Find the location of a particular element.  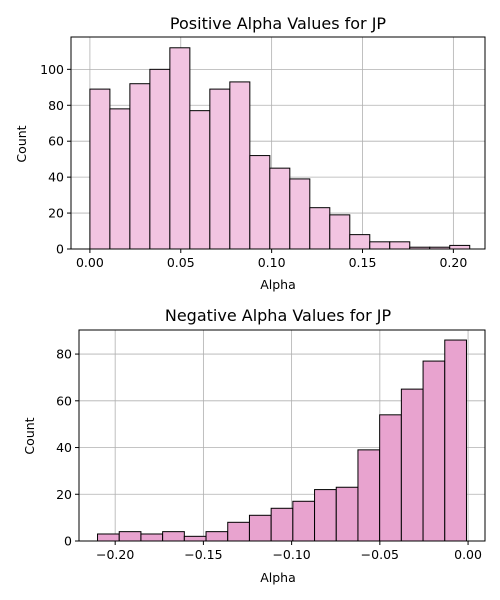

x-tick-label: 0.20 is located at coordinates (453, 262).